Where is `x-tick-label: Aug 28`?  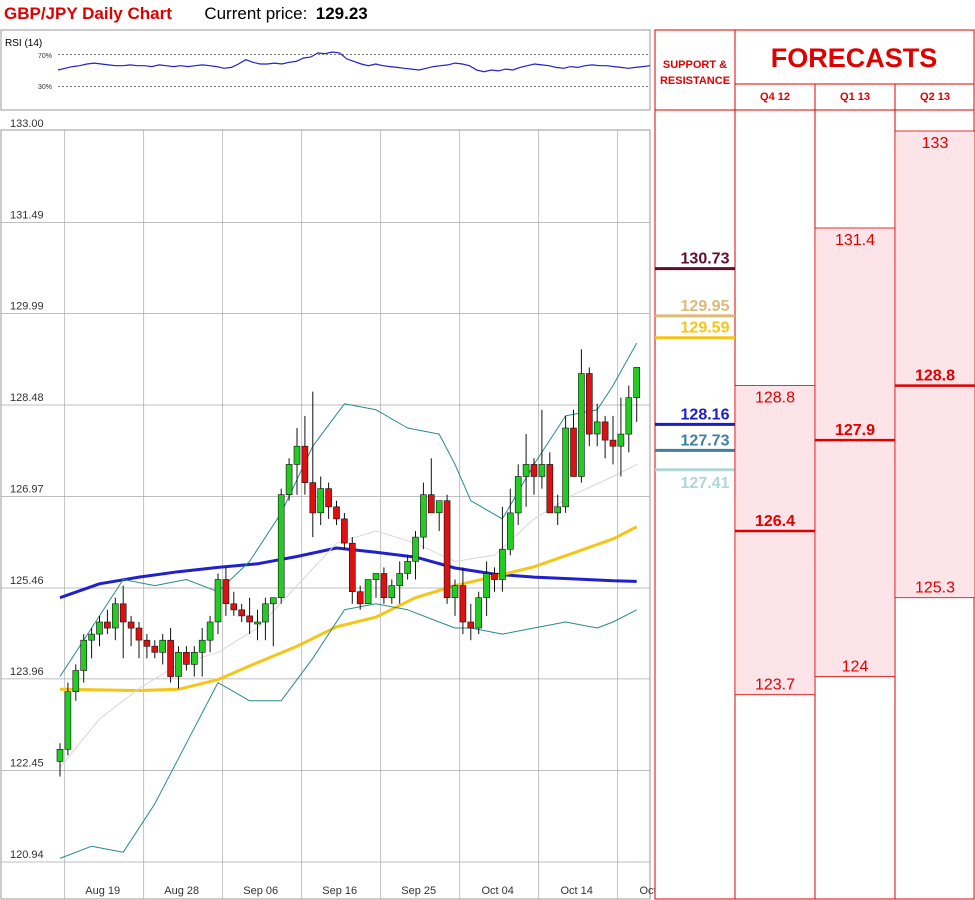 x-tick-label: Aug 28 is located at coordinates (181, 891).